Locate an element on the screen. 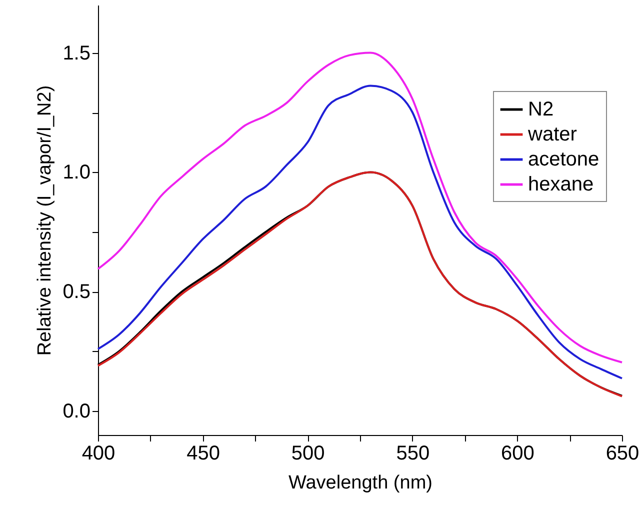 This screenshot has height=520, width=643. x-tick-label: 550 is located at coordinates (413, 453).